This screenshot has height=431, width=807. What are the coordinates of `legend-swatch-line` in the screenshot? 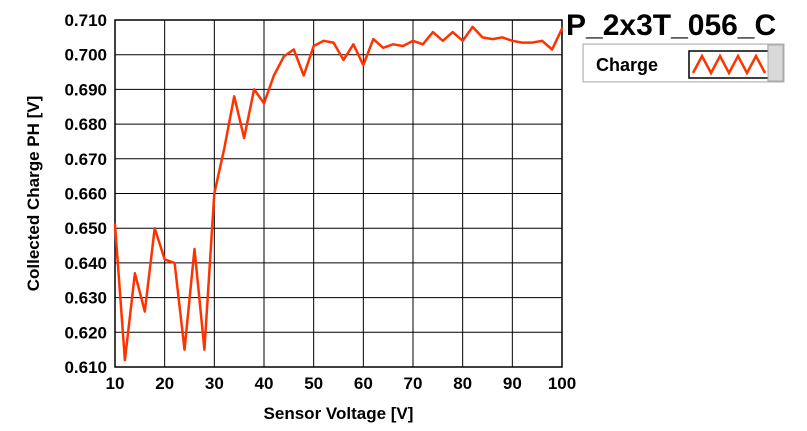 It's located at (729, 64).